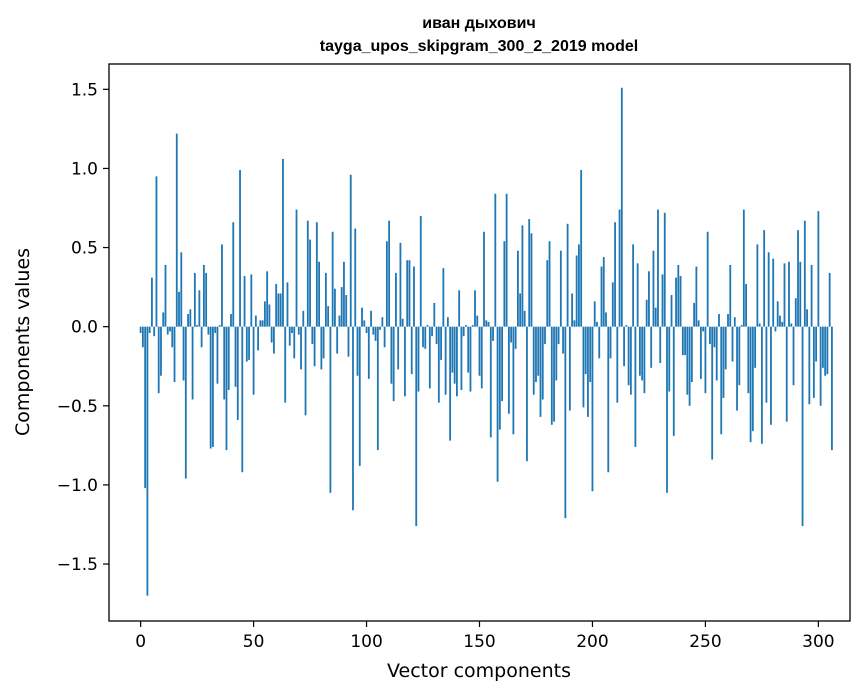 The width and height of the screenshot is (867, 700). Describe the element at coordinates (84, 90) in the screenshot. I see `y-tick-label: 1.5` at that location.